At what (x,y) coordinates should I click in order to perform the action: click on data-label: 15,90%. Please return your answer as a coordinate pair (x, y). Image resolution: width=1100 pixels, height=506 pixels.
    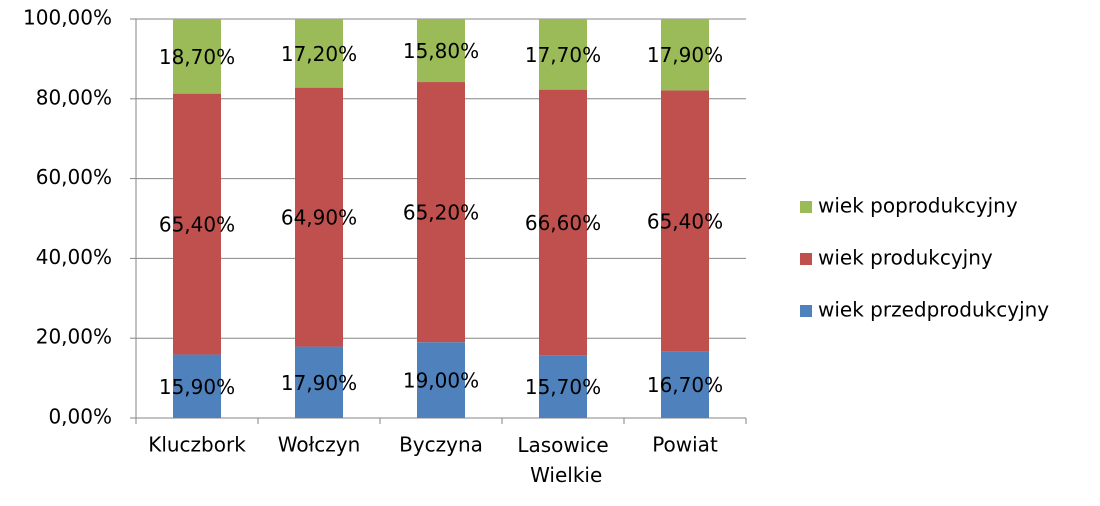
    Looking at the image, I should click on (197, 387).